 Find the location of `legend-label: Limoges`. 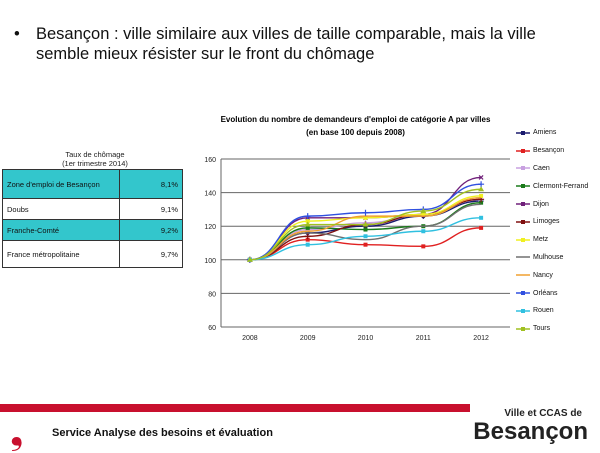

legend-label: Limoges is located at coordinates (546, 222).